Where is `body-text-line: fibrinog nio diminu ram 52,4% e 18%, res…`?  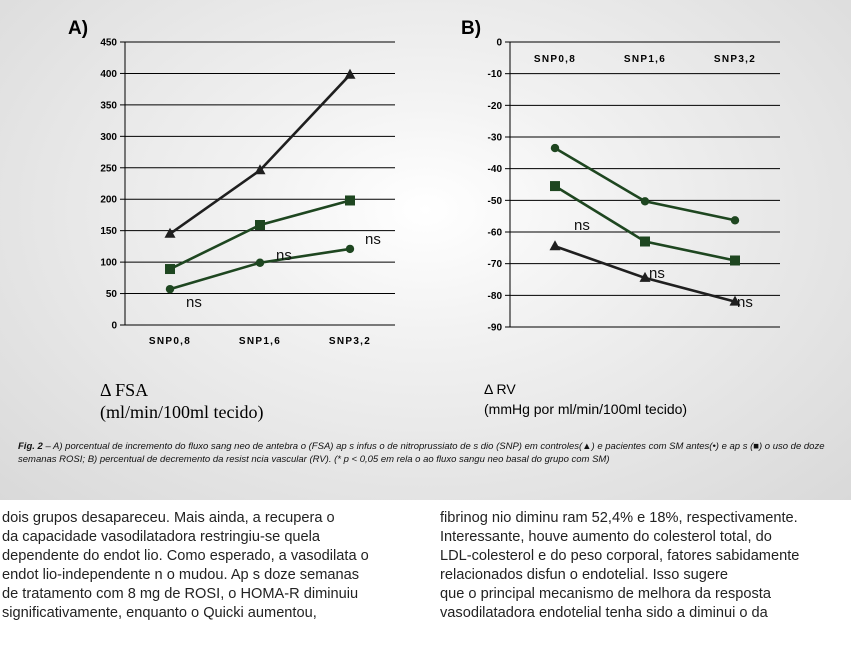 body-text-line: fibrinog nio diminu ram 52,4% e 18%, res… is located at coordinates (619, 518).